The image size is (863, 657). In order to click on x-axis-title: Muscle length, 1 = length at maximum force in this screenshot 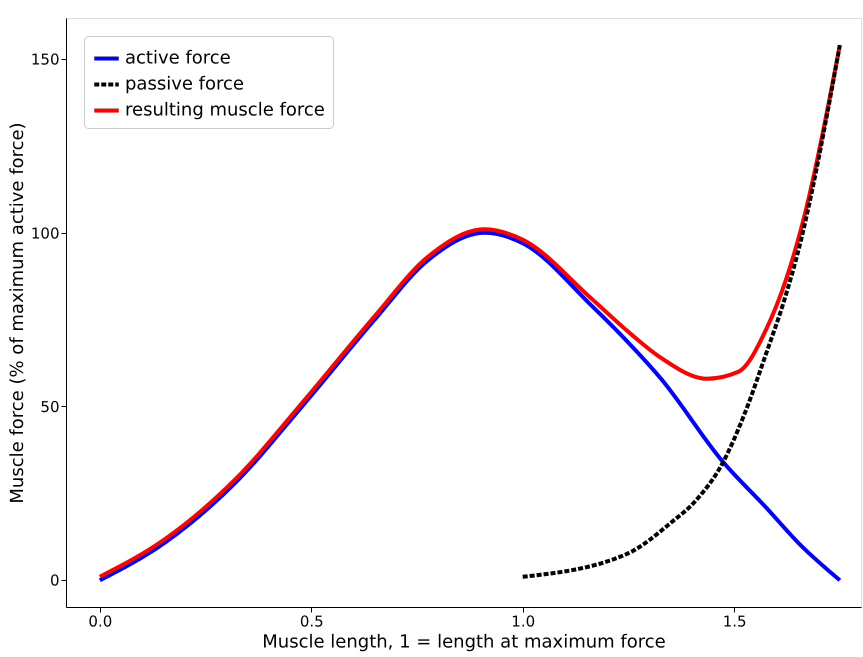, I will do `click(464, 642)`.